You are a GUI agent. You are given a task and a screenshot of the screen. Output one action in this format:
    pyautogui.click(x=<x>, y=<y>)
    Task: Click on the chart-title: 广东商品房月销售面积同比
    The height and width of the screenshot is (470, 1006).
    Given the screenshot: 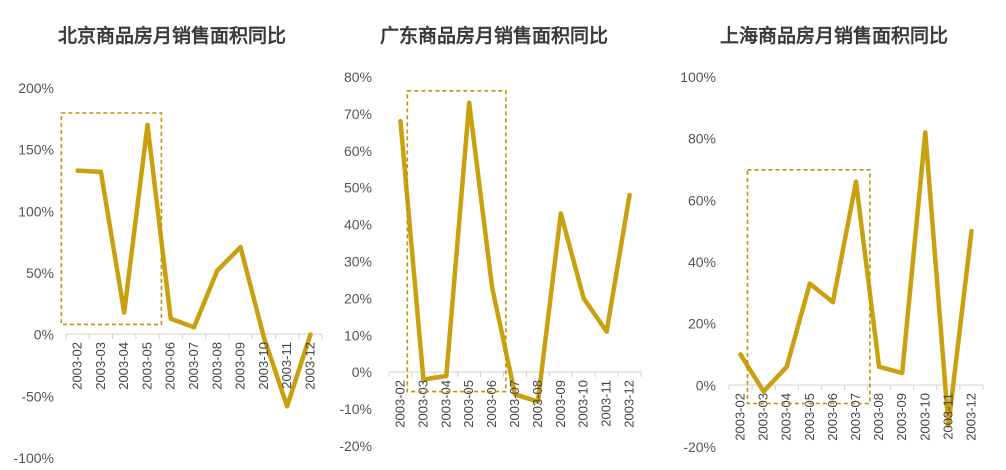 What is the action you would take?
    pyautogui.click(x=494, y=35)
    